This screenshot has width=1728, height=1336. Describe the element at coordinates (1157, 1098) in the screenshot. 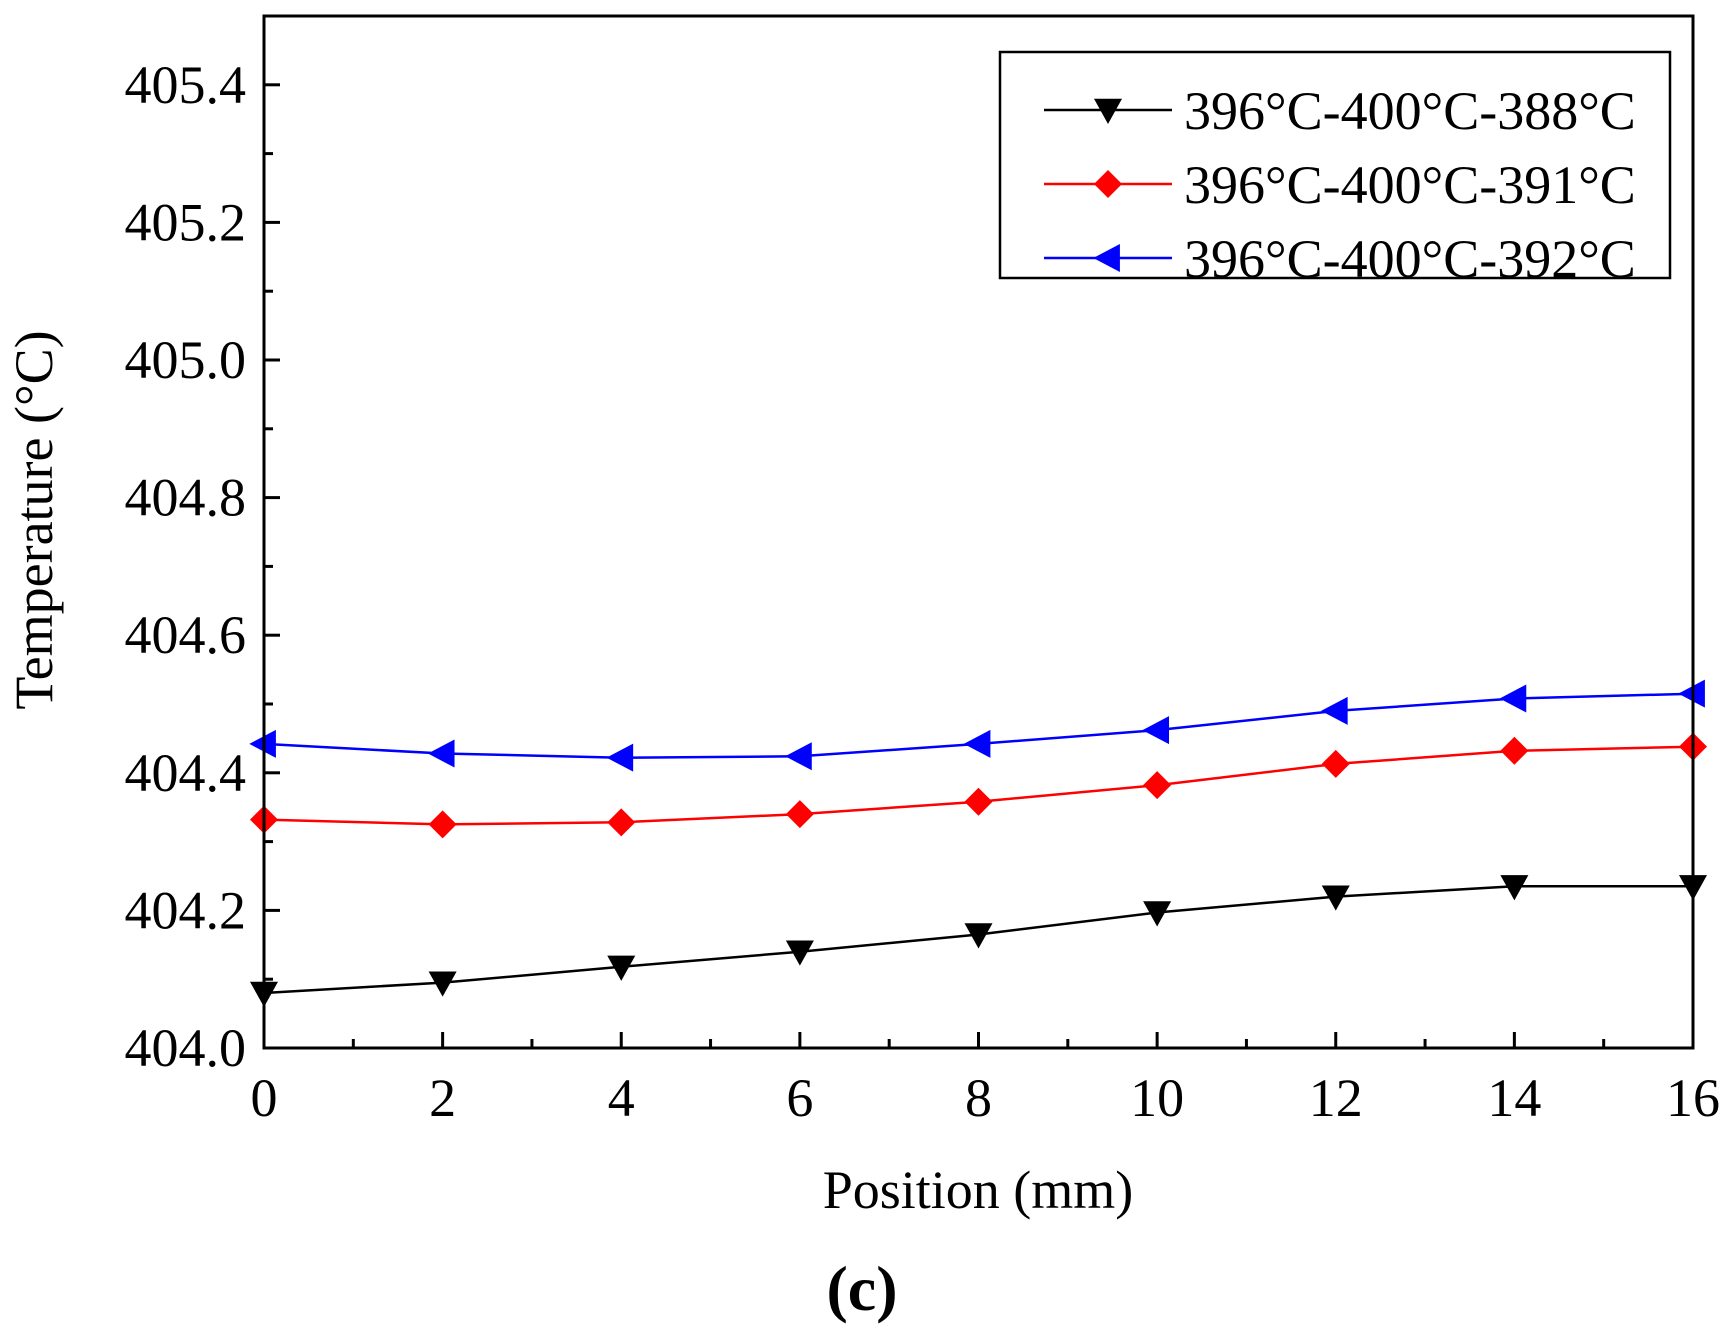

I see `x-tick-label: 10` at that location.